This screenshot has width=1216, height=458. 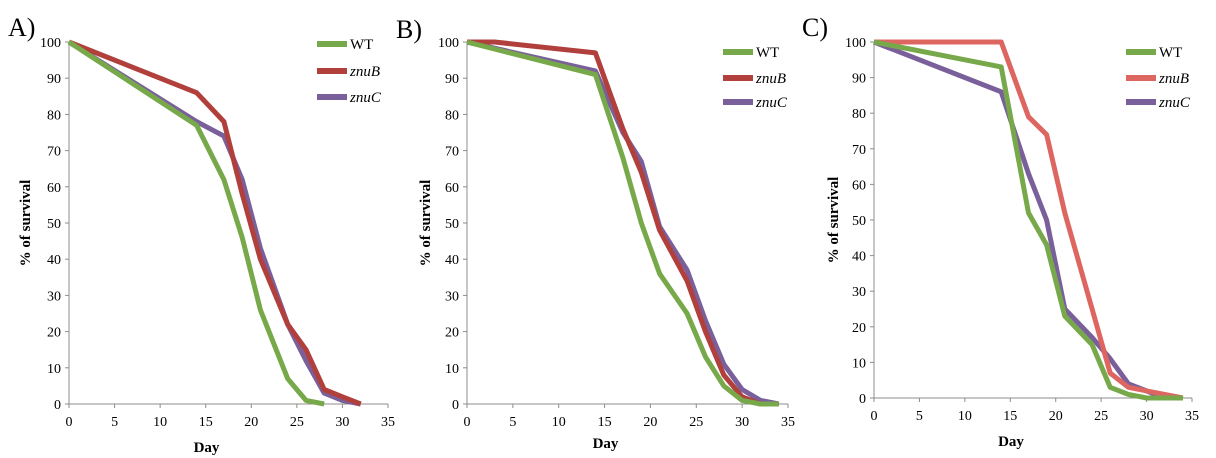 What do you see at coordinates (21, 27) in the screenshot?
I see `panel-label: A)` at bounding box center [21, 27].